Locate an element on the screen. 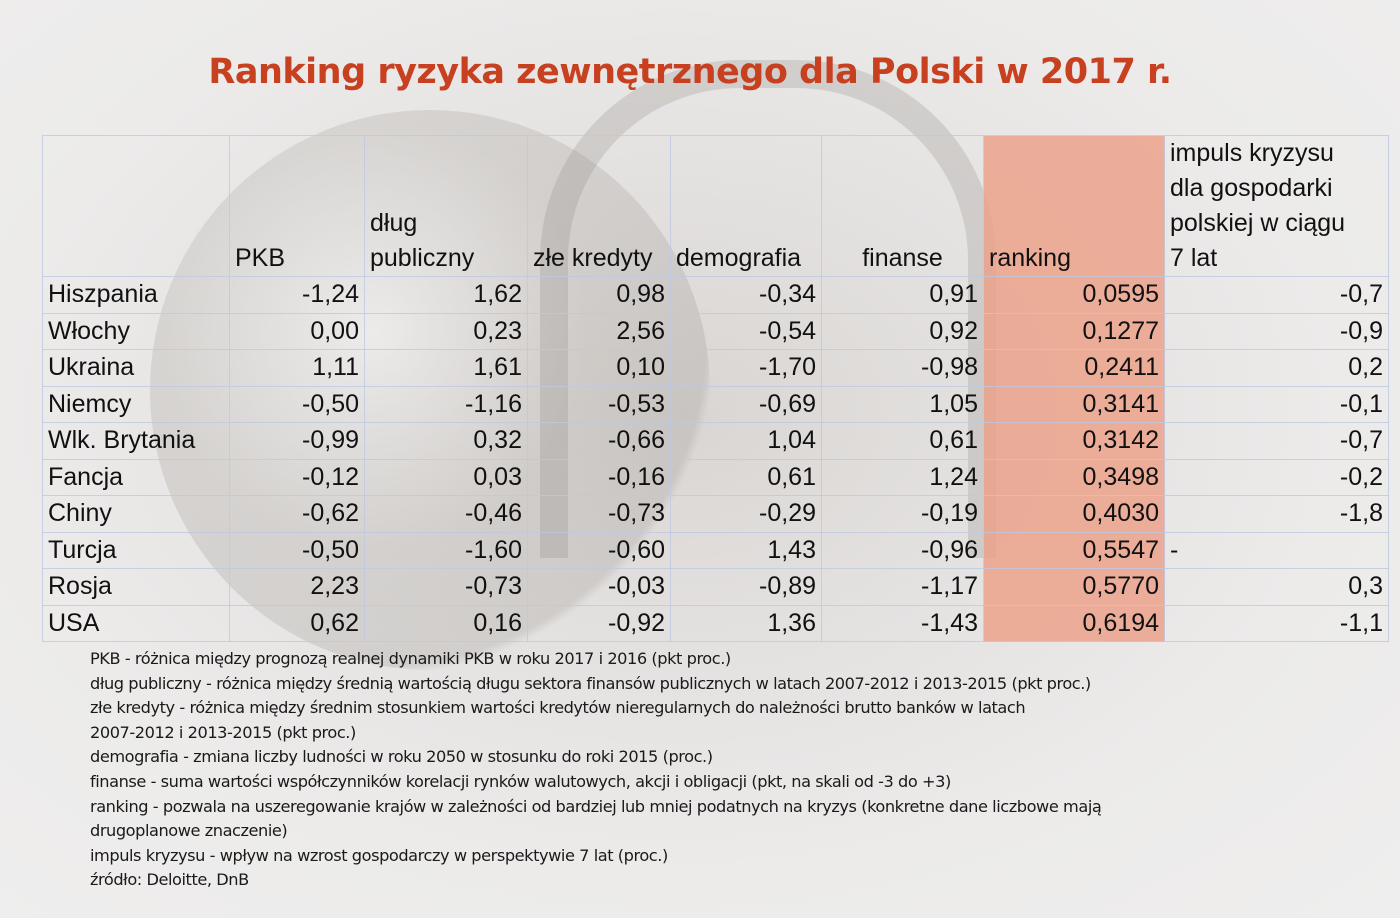  country-cell: Fancja is located at coordinates (136, 477).